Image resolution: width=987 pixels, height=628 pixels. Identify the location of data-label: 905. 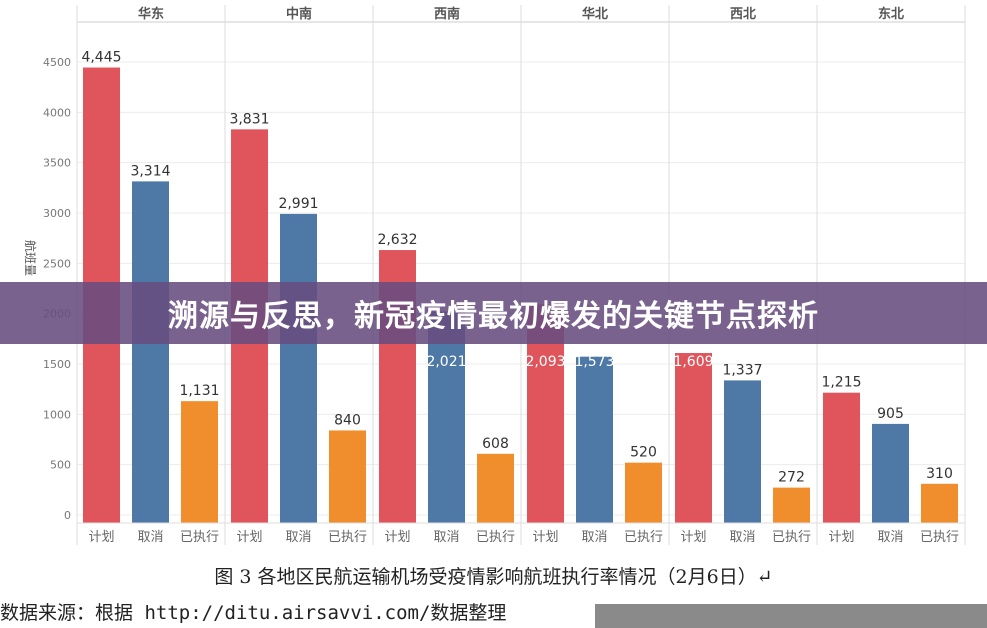
(890, 414).